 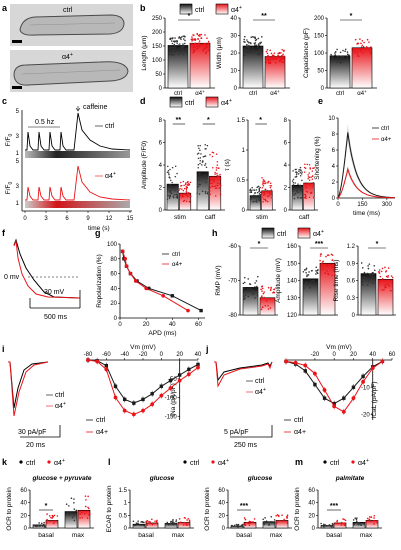 I want to click on legend-h: ctrl α4+, so click(x=292, y=233).